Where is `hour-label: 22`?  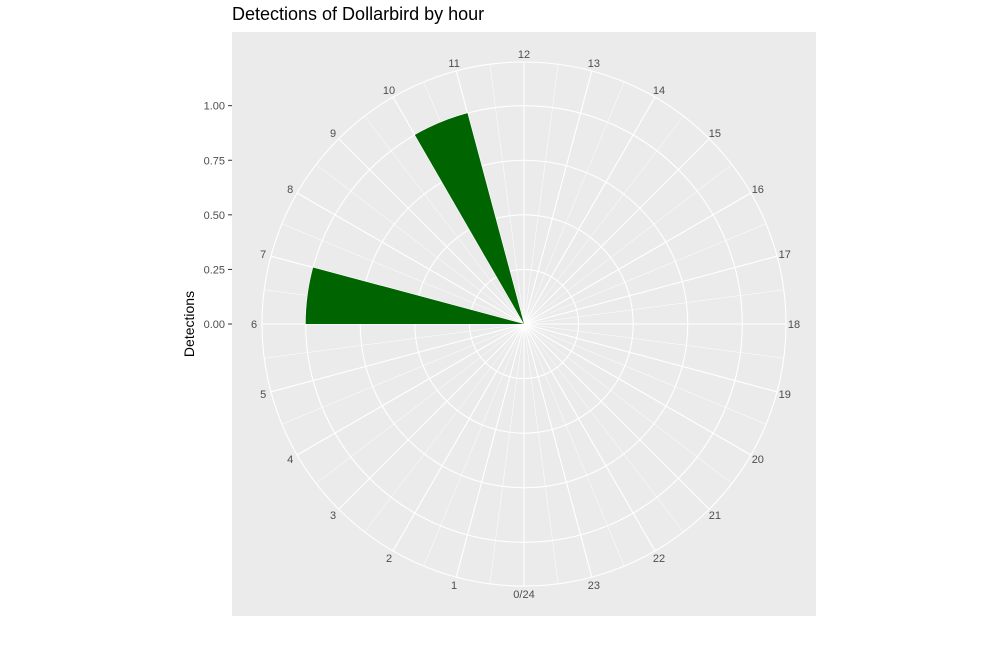
hour-label: 22 is located at coordinates (659, 559).